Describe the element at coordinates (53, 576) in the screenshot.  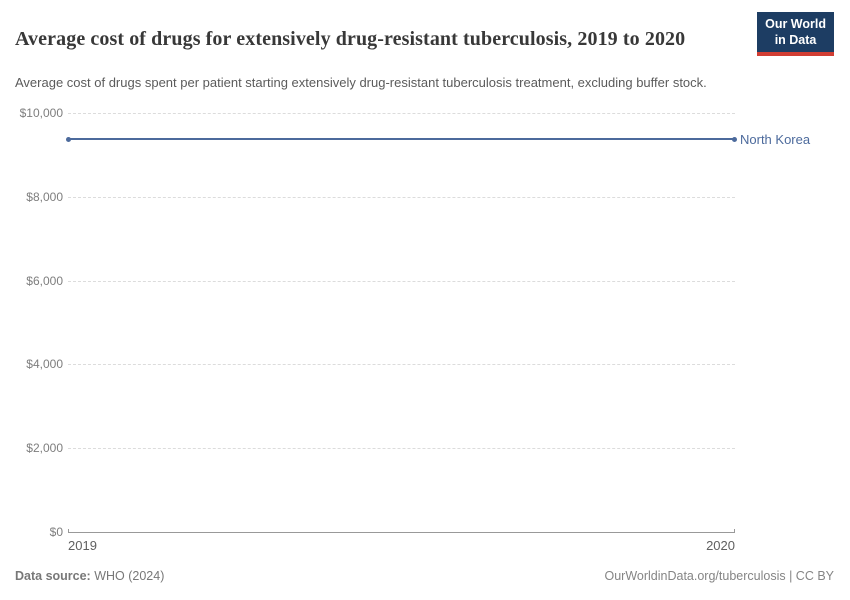
I see `data-source-label: Data source:` at that location.